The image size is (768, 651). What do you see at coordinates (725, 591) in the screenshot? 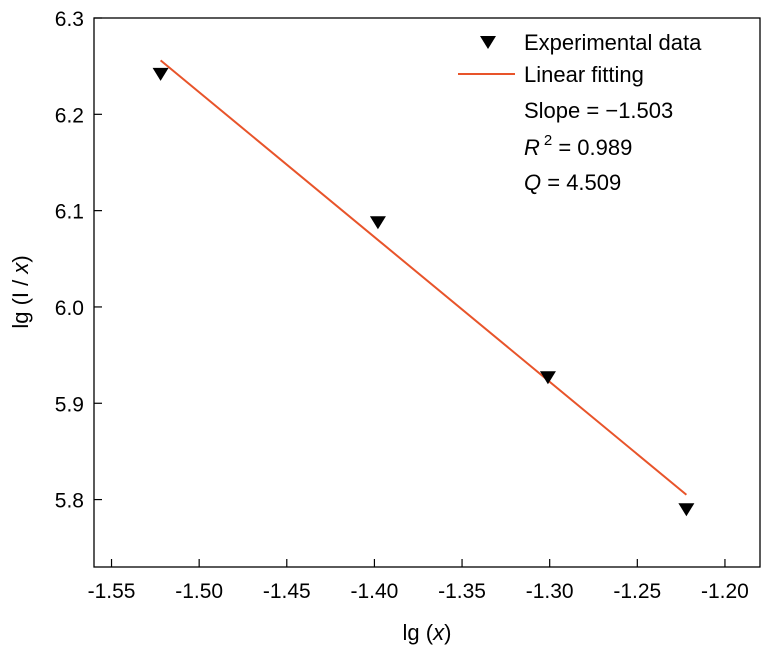
I see `x-tick-label: -1.20` at bounding box center [725, 591].